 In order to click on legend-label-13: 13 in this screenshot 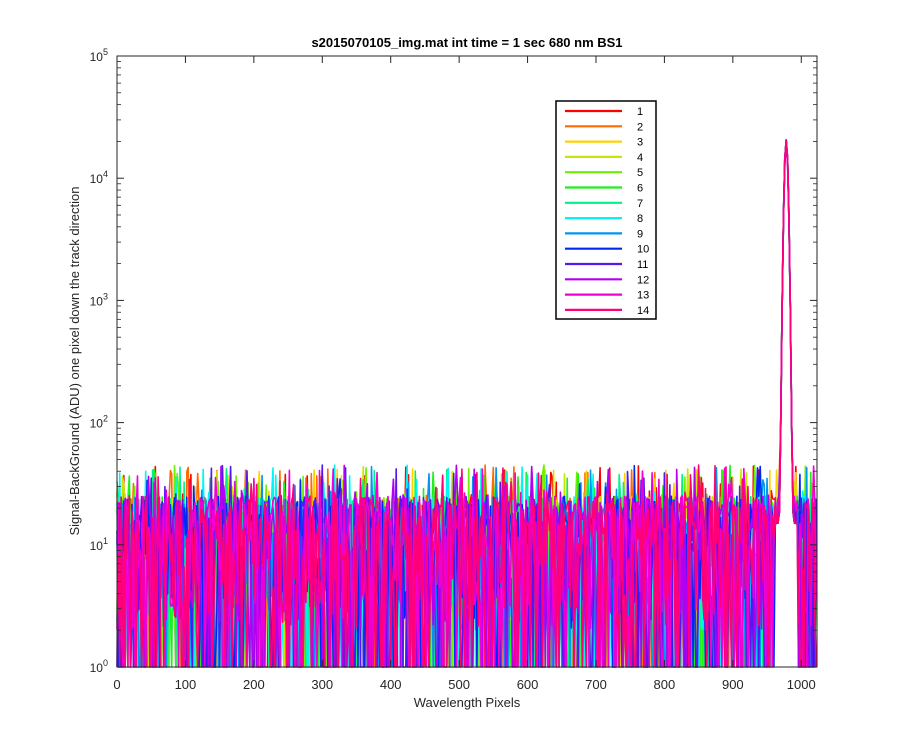, I will do `click(643, 296)`.